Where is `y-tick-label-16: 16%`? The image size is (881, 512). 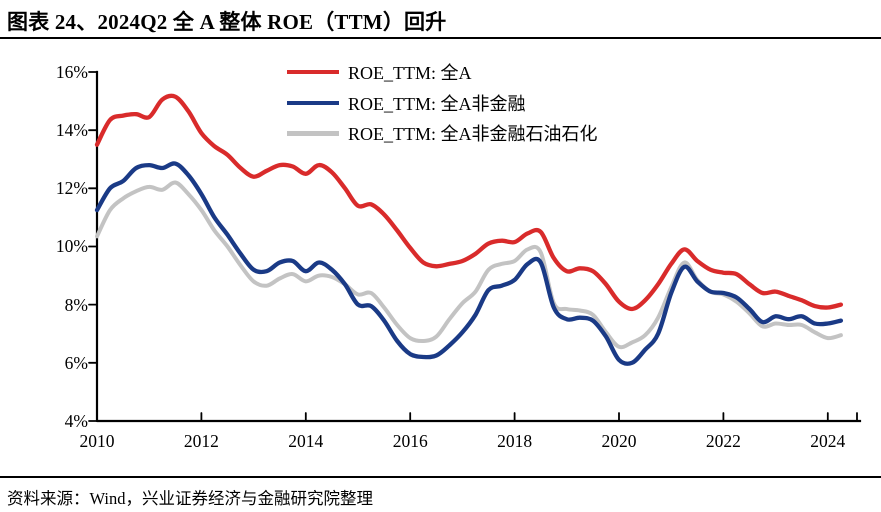 y-tick-label-16: 16% is located at coordinates (71, 72).